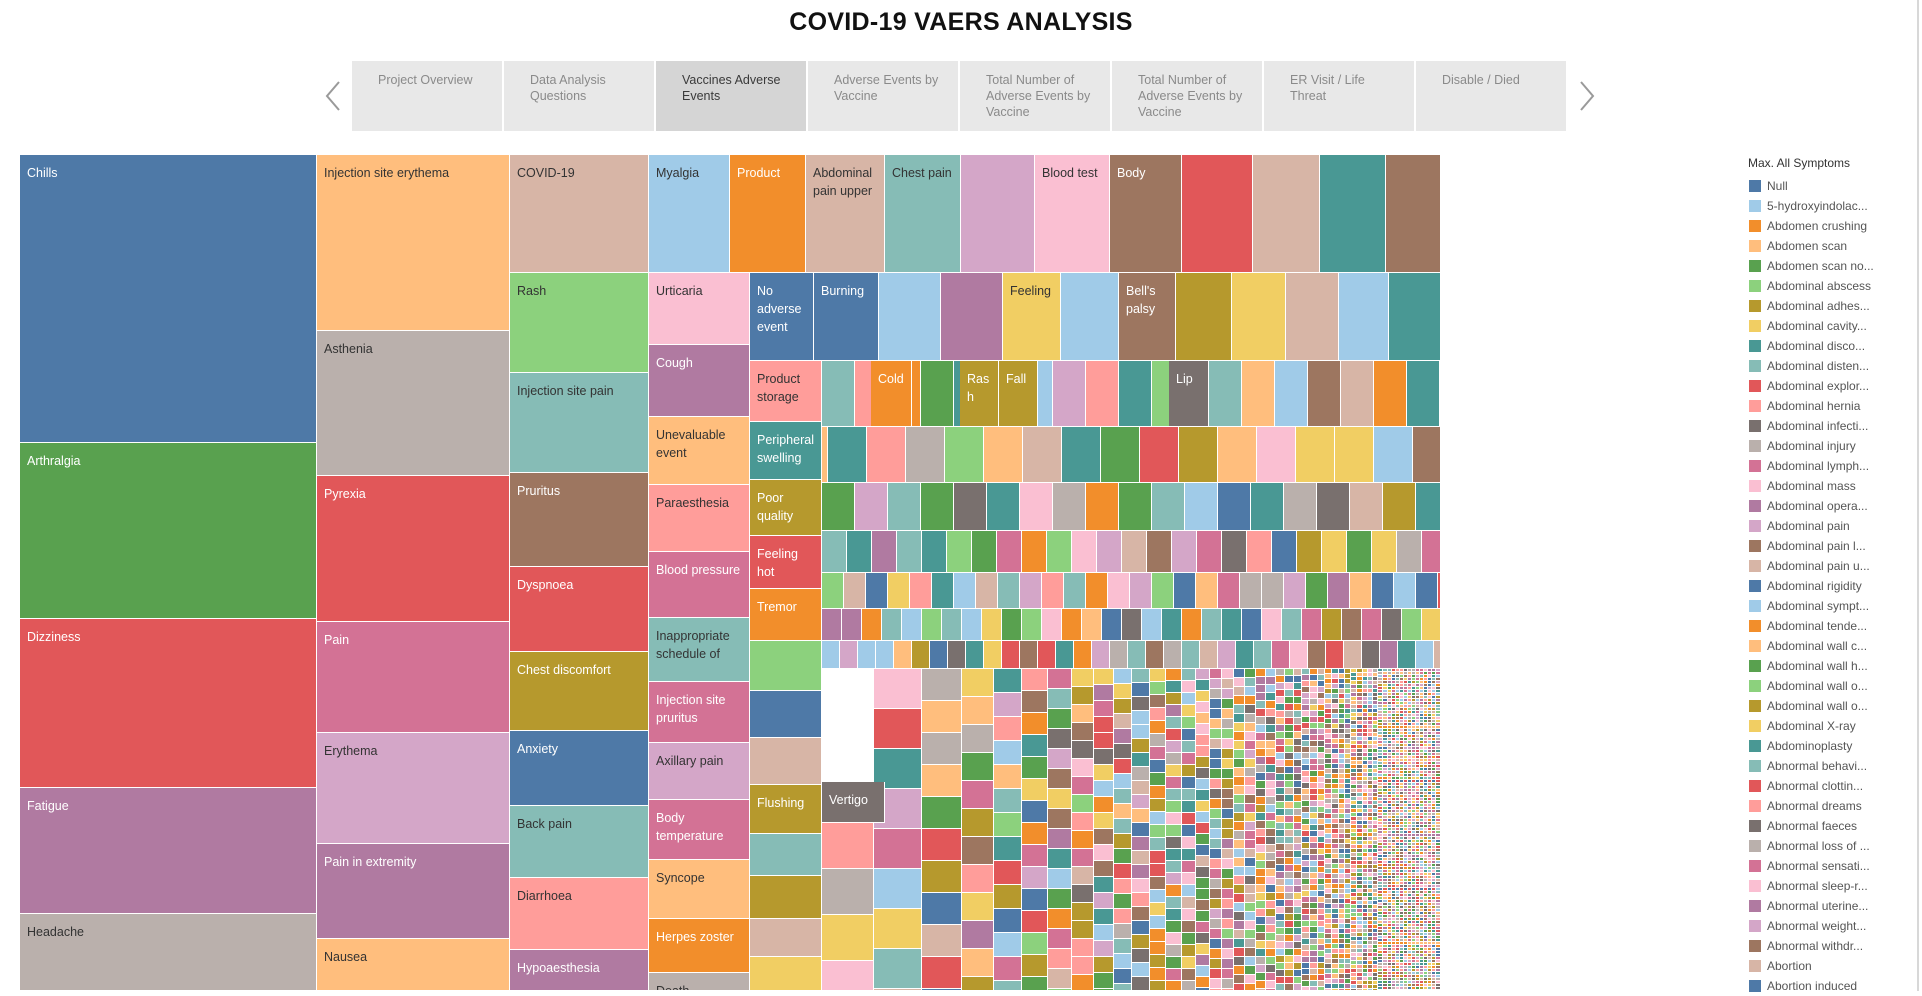 The image size is (1922, 996). I want to click on treemap-tile-unlabeled, so click(1259, 317).